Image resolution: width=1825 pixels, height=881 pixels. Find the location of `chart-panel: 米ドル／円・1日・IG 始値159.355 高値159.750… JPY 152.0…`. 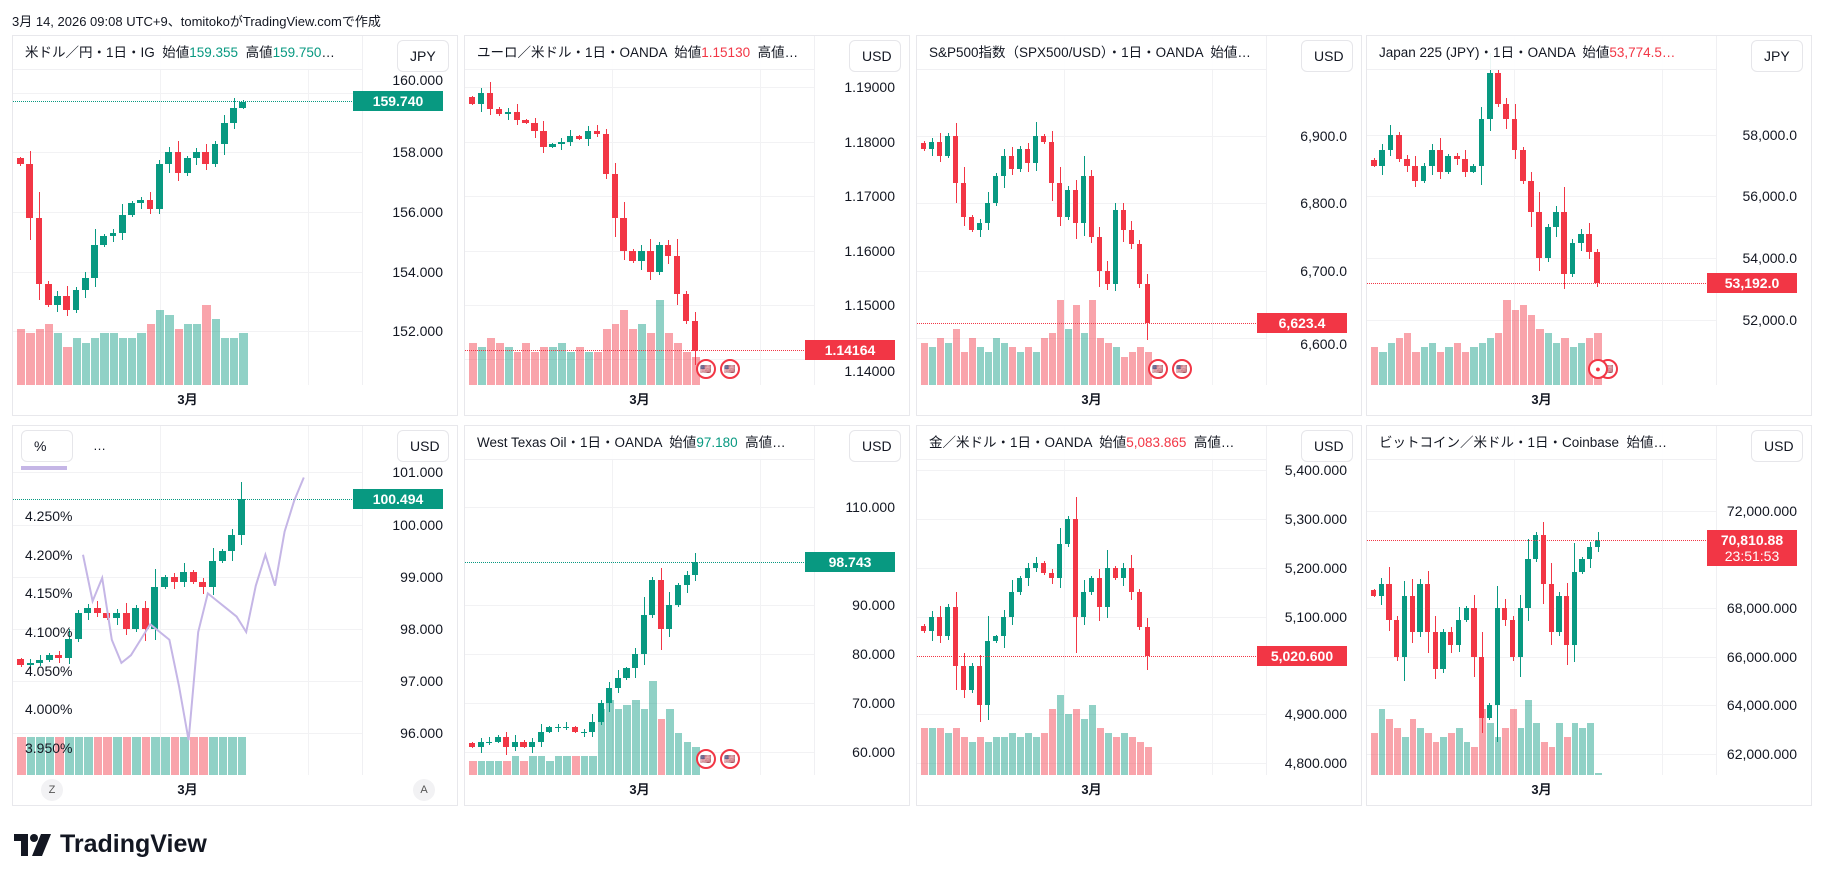

chart-panel: 米ドル／円・1日・IG 始値159.355 高値159.750… JPY 152.0… is located at coordinates (235, 225).